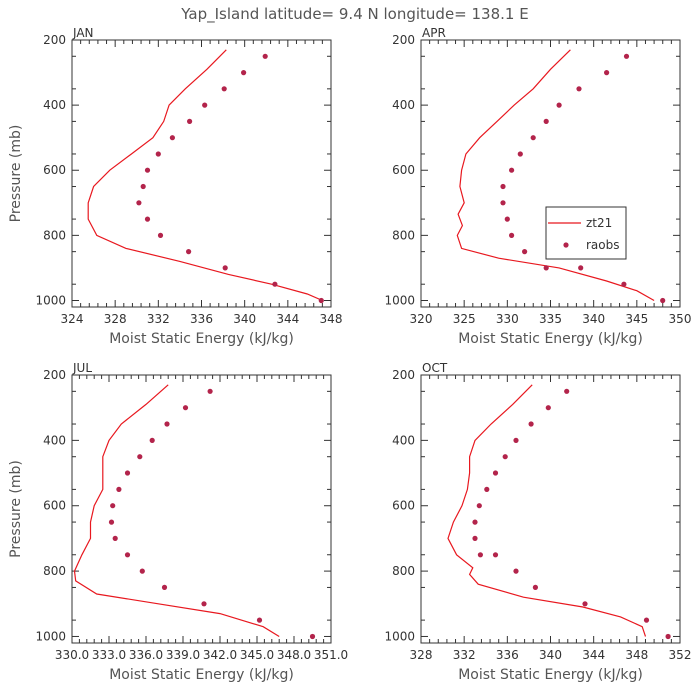 The image size is (700, 700). I want to click on y-axis-label: Pressure (mb), so click(16, 509).